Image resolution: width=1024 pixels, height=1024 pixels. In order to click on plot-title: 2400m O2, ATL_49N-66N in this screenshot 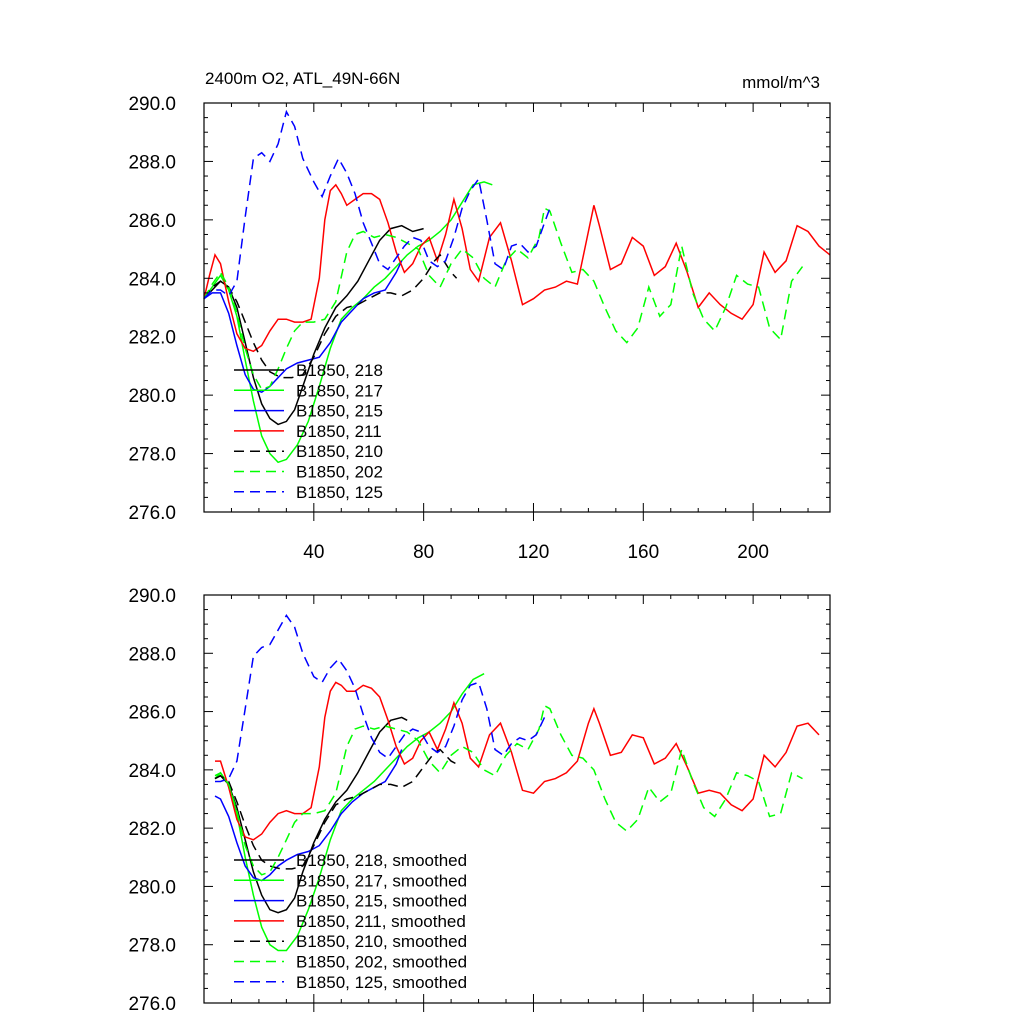, I will do `click(302, 78)`.